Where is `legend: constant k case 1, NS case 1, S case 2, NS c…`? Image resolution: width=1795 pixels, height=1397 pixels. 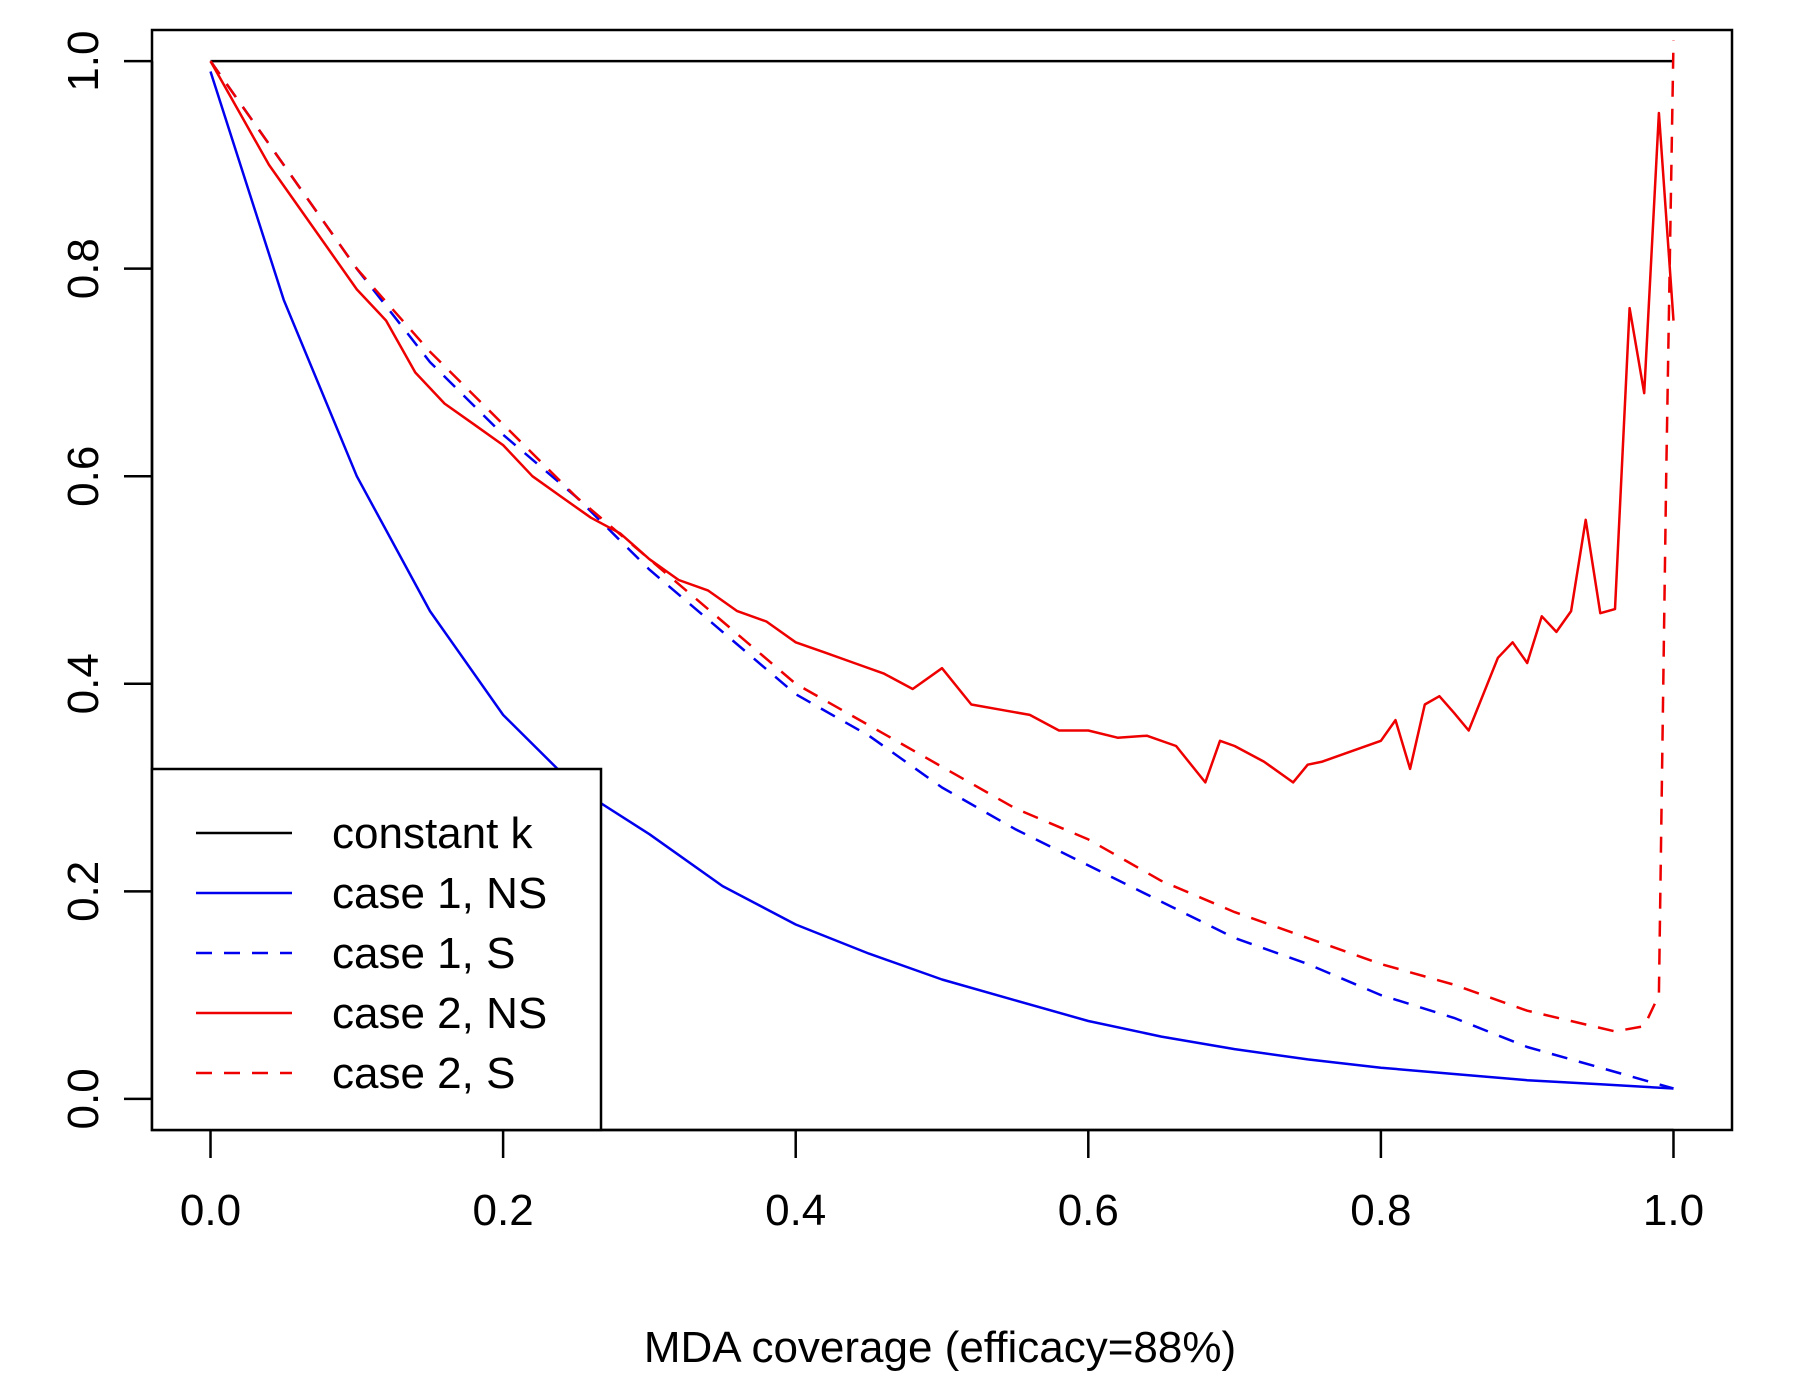 legend: constant k case 1, NS case 1, S case 2, NS c… is located at coordinates (376, 949).